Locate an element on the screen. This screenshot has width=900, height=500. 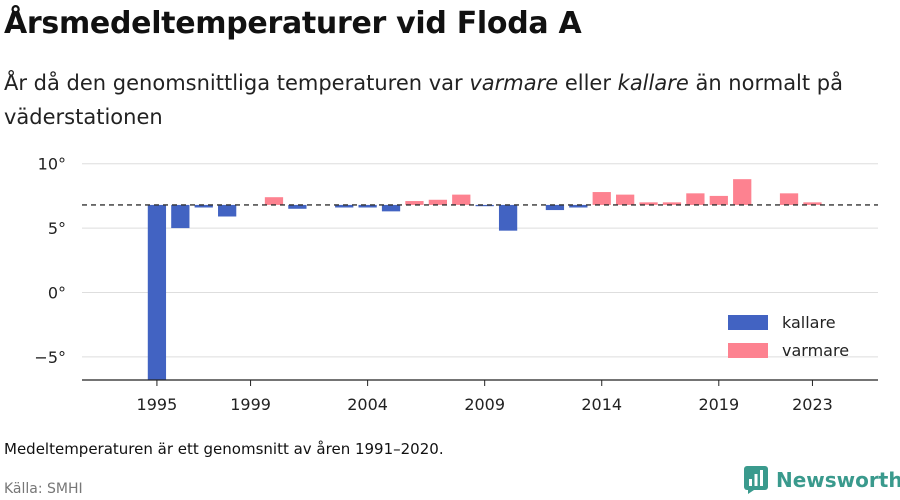
legend-label: varmare is located at coordinates (815, 350).